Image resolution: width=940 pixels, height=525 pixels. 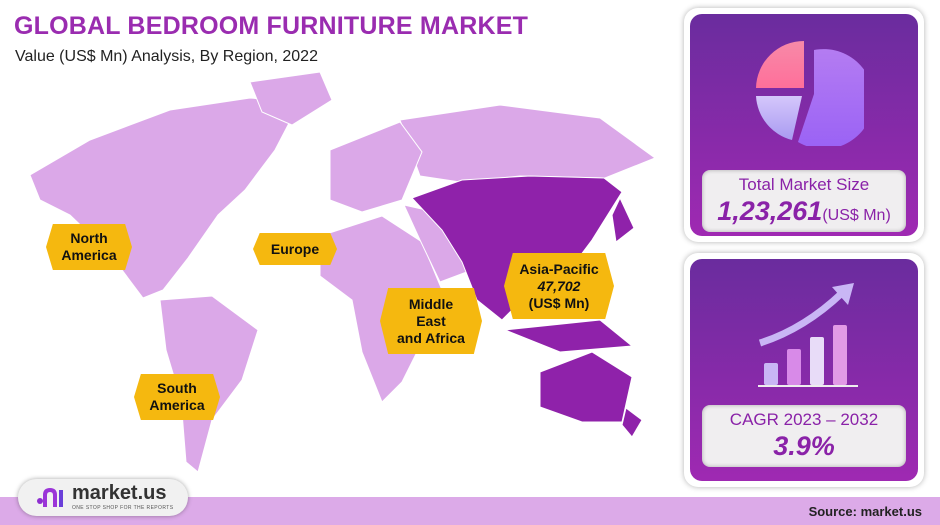 I want to click on map-australia, so click(x=586, y=387).